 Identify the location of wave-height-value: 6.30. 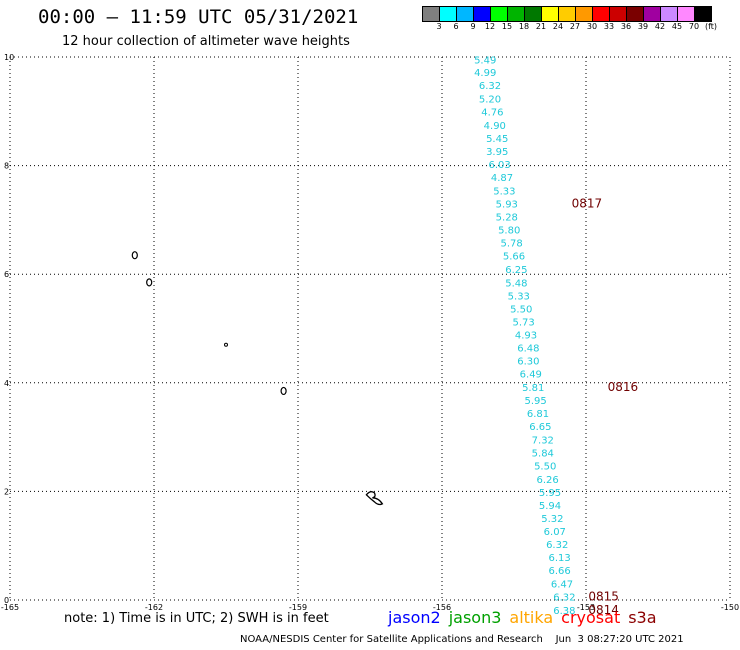
(528, 362).